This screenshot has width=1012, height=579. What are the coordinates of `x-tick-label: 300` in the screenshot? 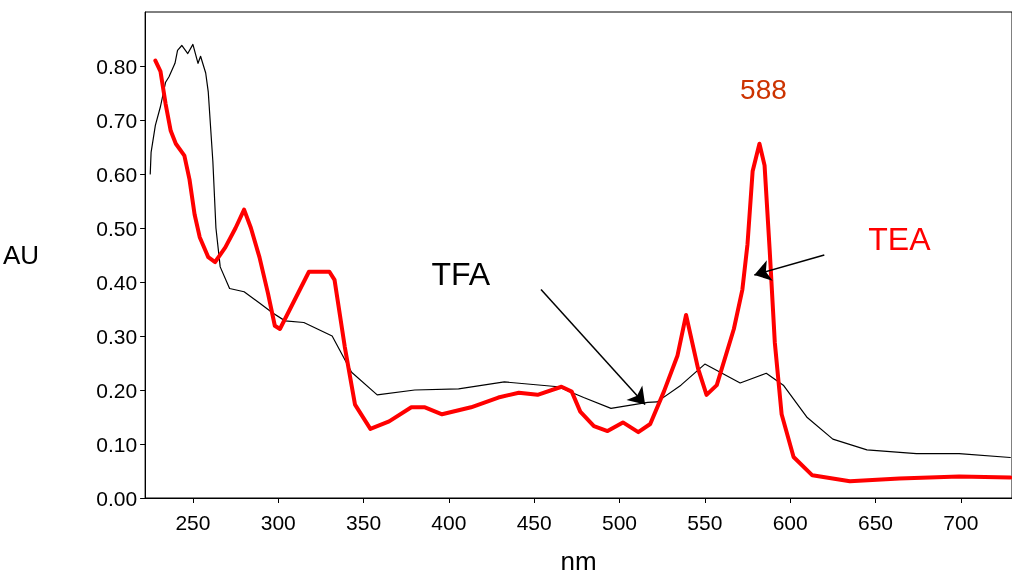 It's located at (278, 522).